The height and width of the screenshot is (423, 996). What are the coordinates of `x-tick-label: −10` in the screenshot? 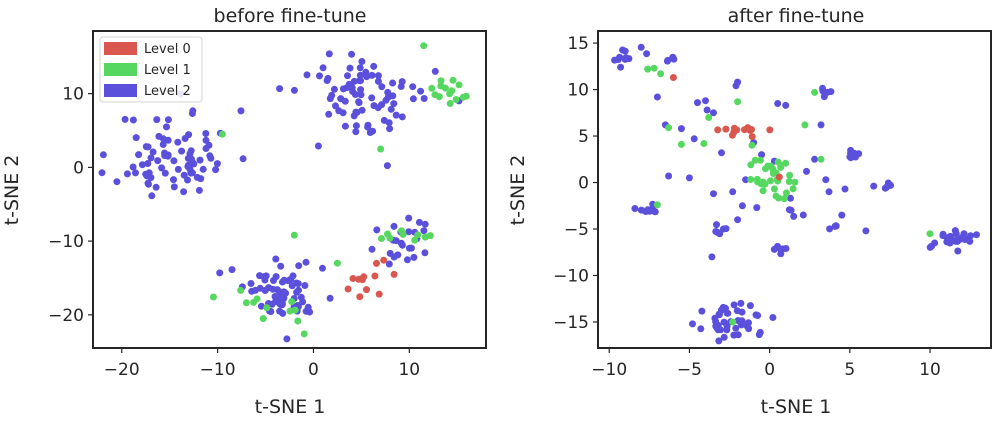 It's located at (218, 370).